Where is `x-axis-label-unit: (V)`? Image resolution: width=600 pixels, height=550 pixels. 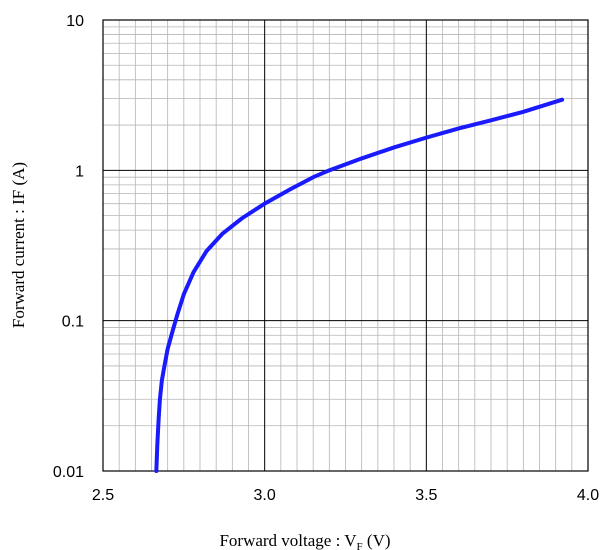
x-axis-label-unit: (V) is located at coordinates (377, 540).